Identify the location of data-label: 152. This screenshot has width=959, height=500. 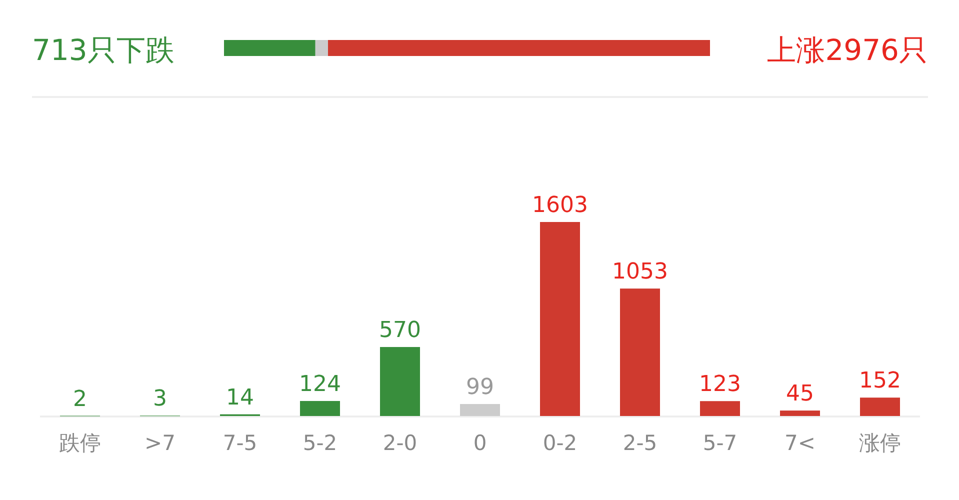
(880, 381).